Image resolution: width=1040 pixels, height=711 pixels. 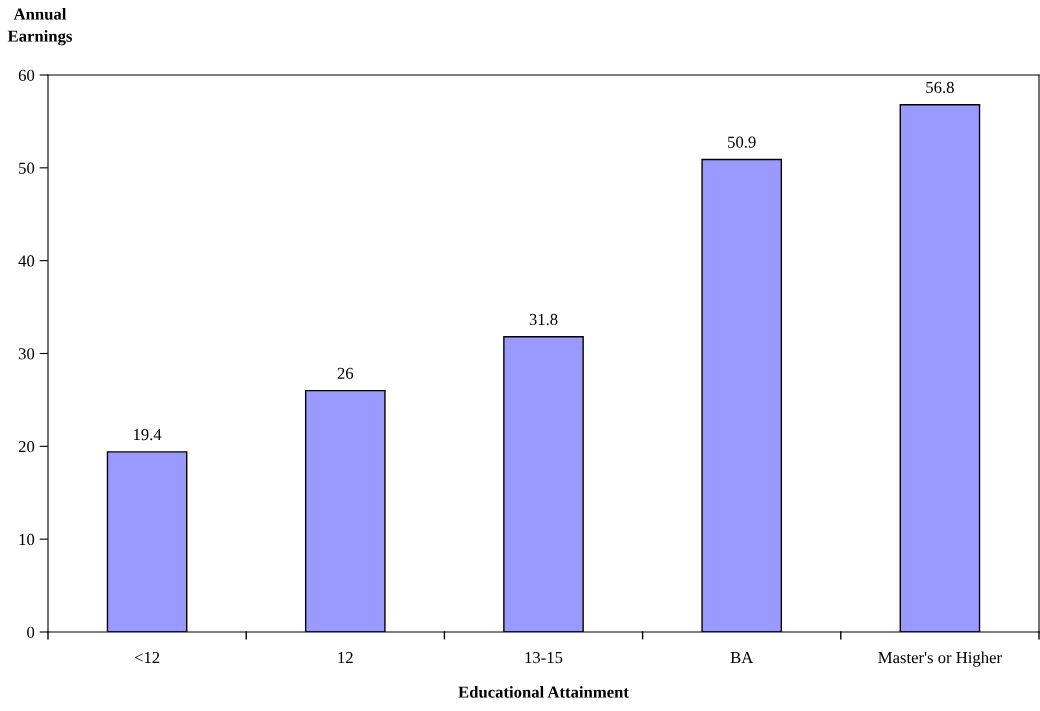 I want to click on y-tick-label: 20, so click(x=26, y=447).